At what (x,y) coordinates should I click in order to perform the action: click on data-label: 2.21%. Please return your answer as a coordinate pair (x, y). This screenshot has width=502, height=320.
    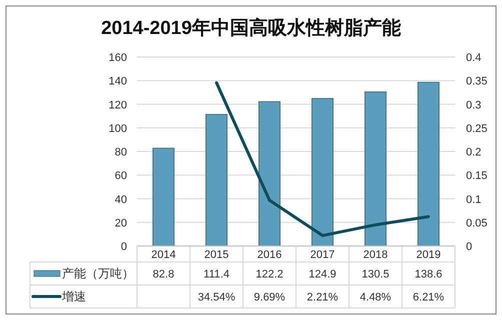
    Looking at the image, I should click on (322, 298).